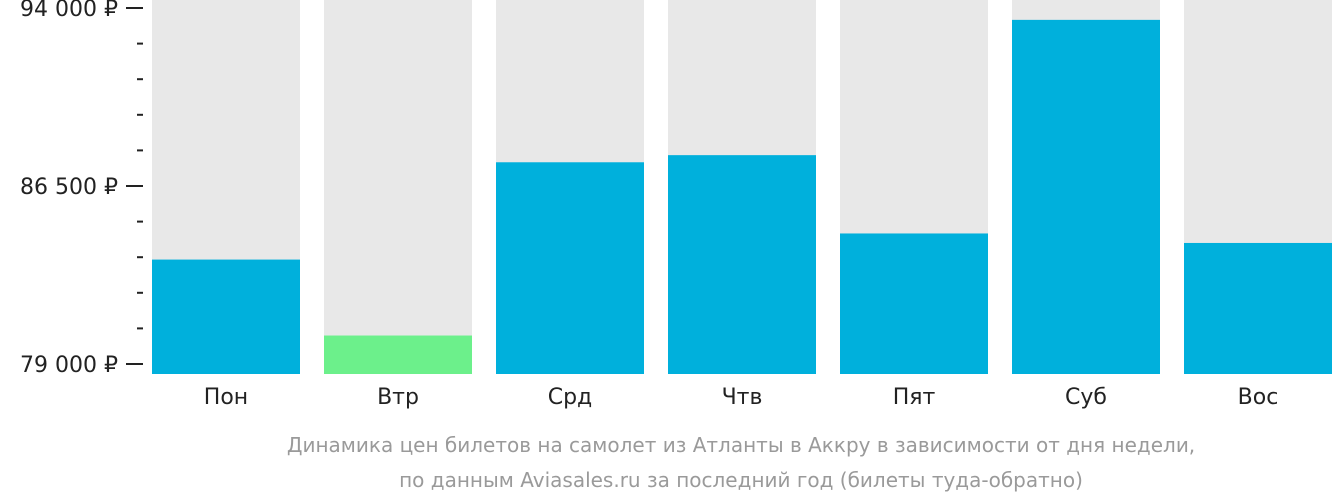 The width and height of the screenshot is (1332, 502). I want to click on x-tick-label-0: Пон, so click(226, 397).